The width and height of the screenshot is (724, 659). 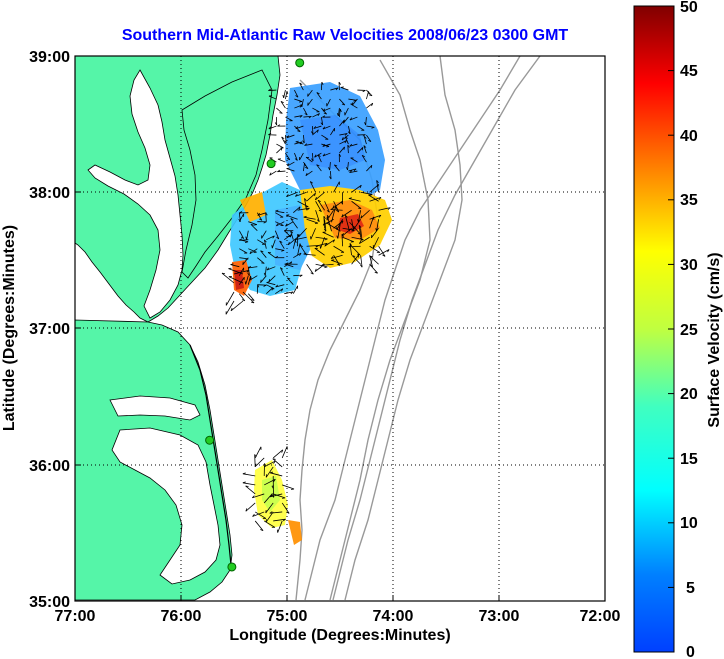 I want to click on x-tick-label: 76:00, so click(x=181, y=616).